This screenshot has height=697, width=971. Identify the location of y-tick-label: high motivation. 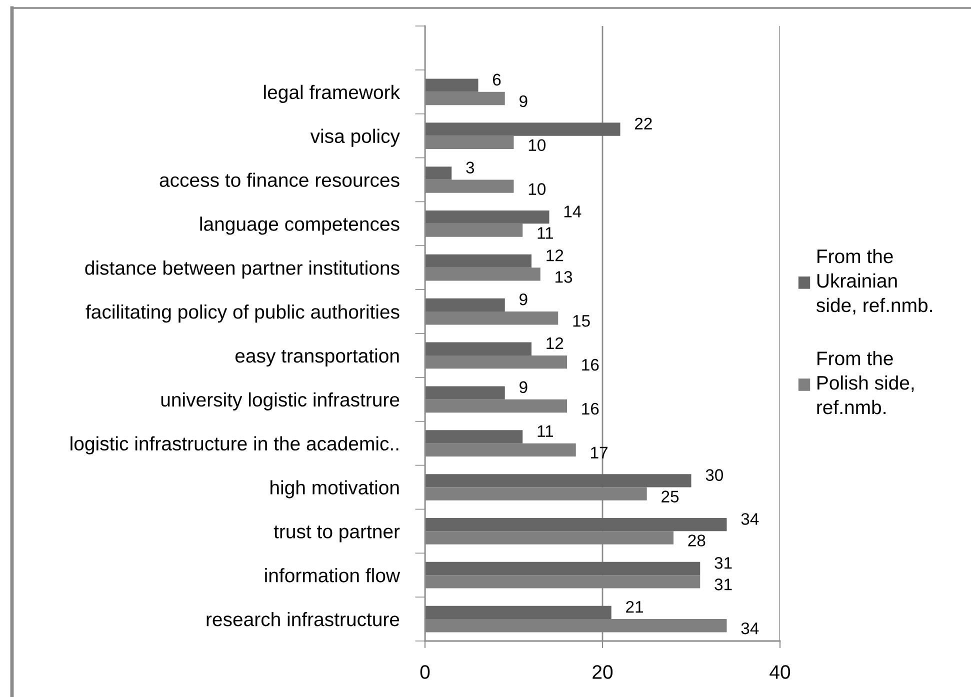
(334, 489).